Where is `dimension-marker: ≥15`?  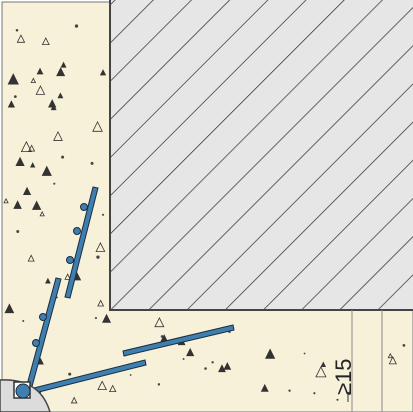
dimension-marker: ≥15 is located at coordinates (343, 380).